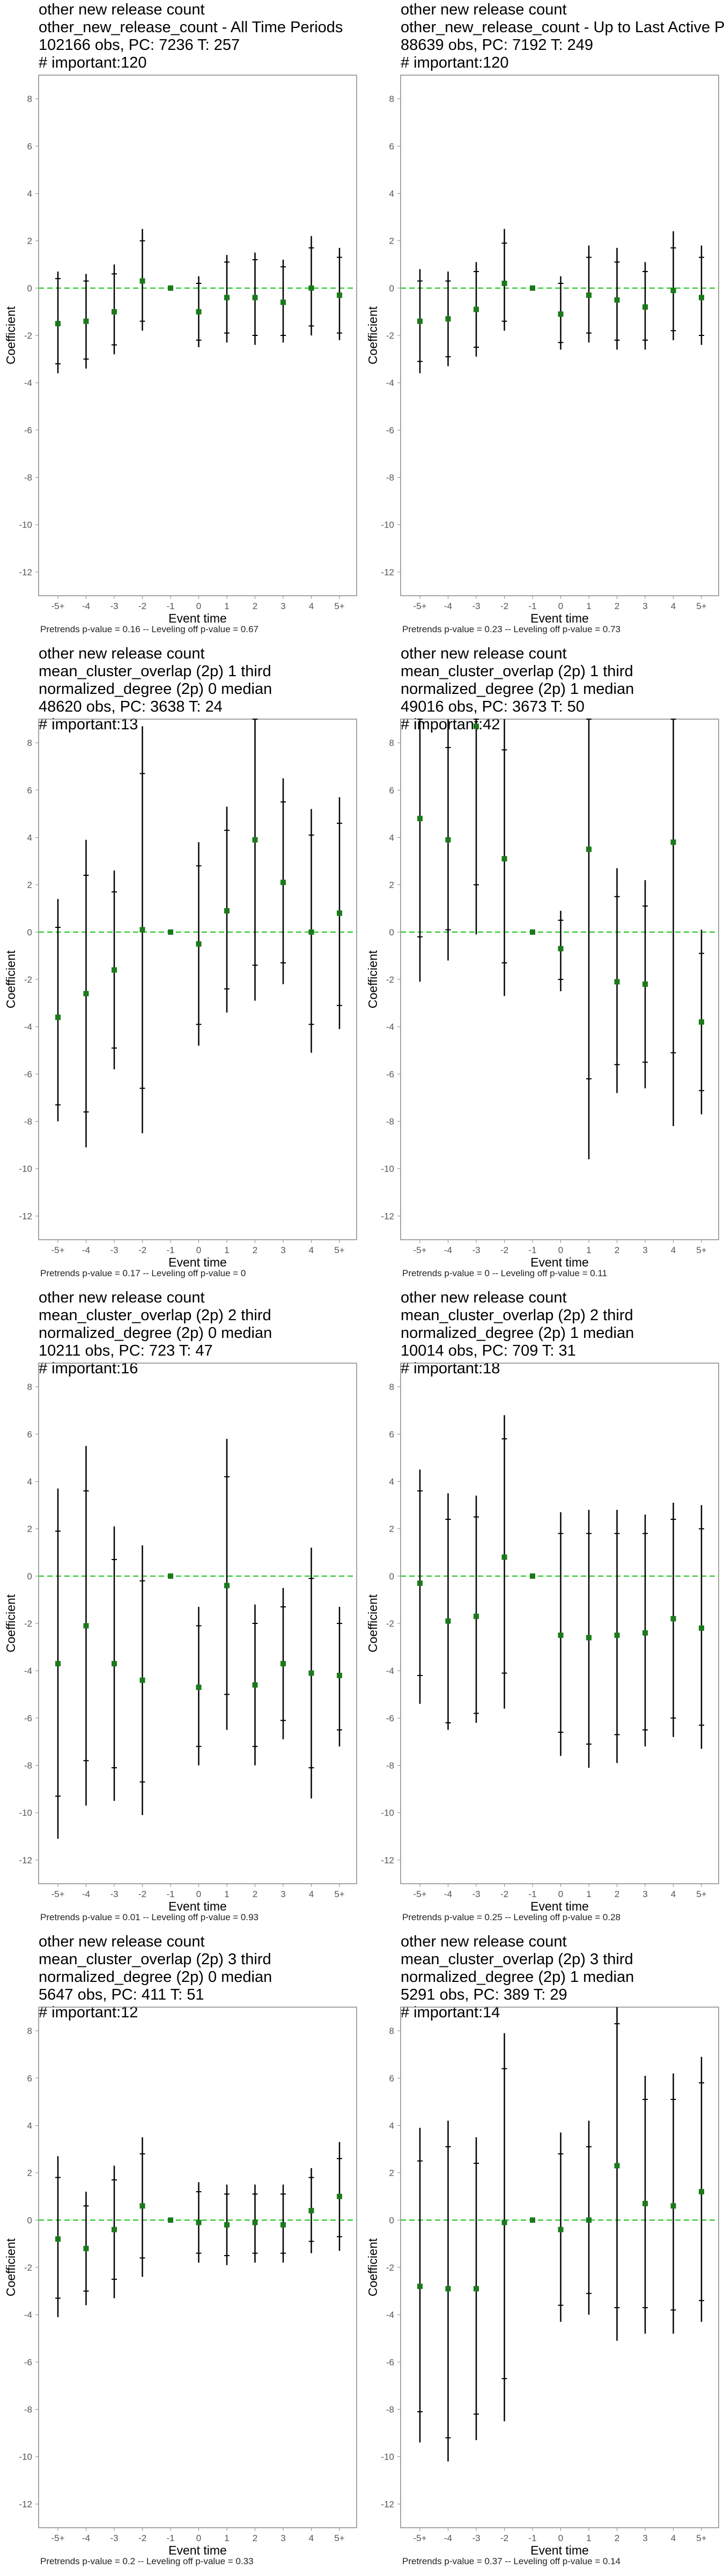  I want to click on panel-header-line: other new release count, so click(122, 1941).